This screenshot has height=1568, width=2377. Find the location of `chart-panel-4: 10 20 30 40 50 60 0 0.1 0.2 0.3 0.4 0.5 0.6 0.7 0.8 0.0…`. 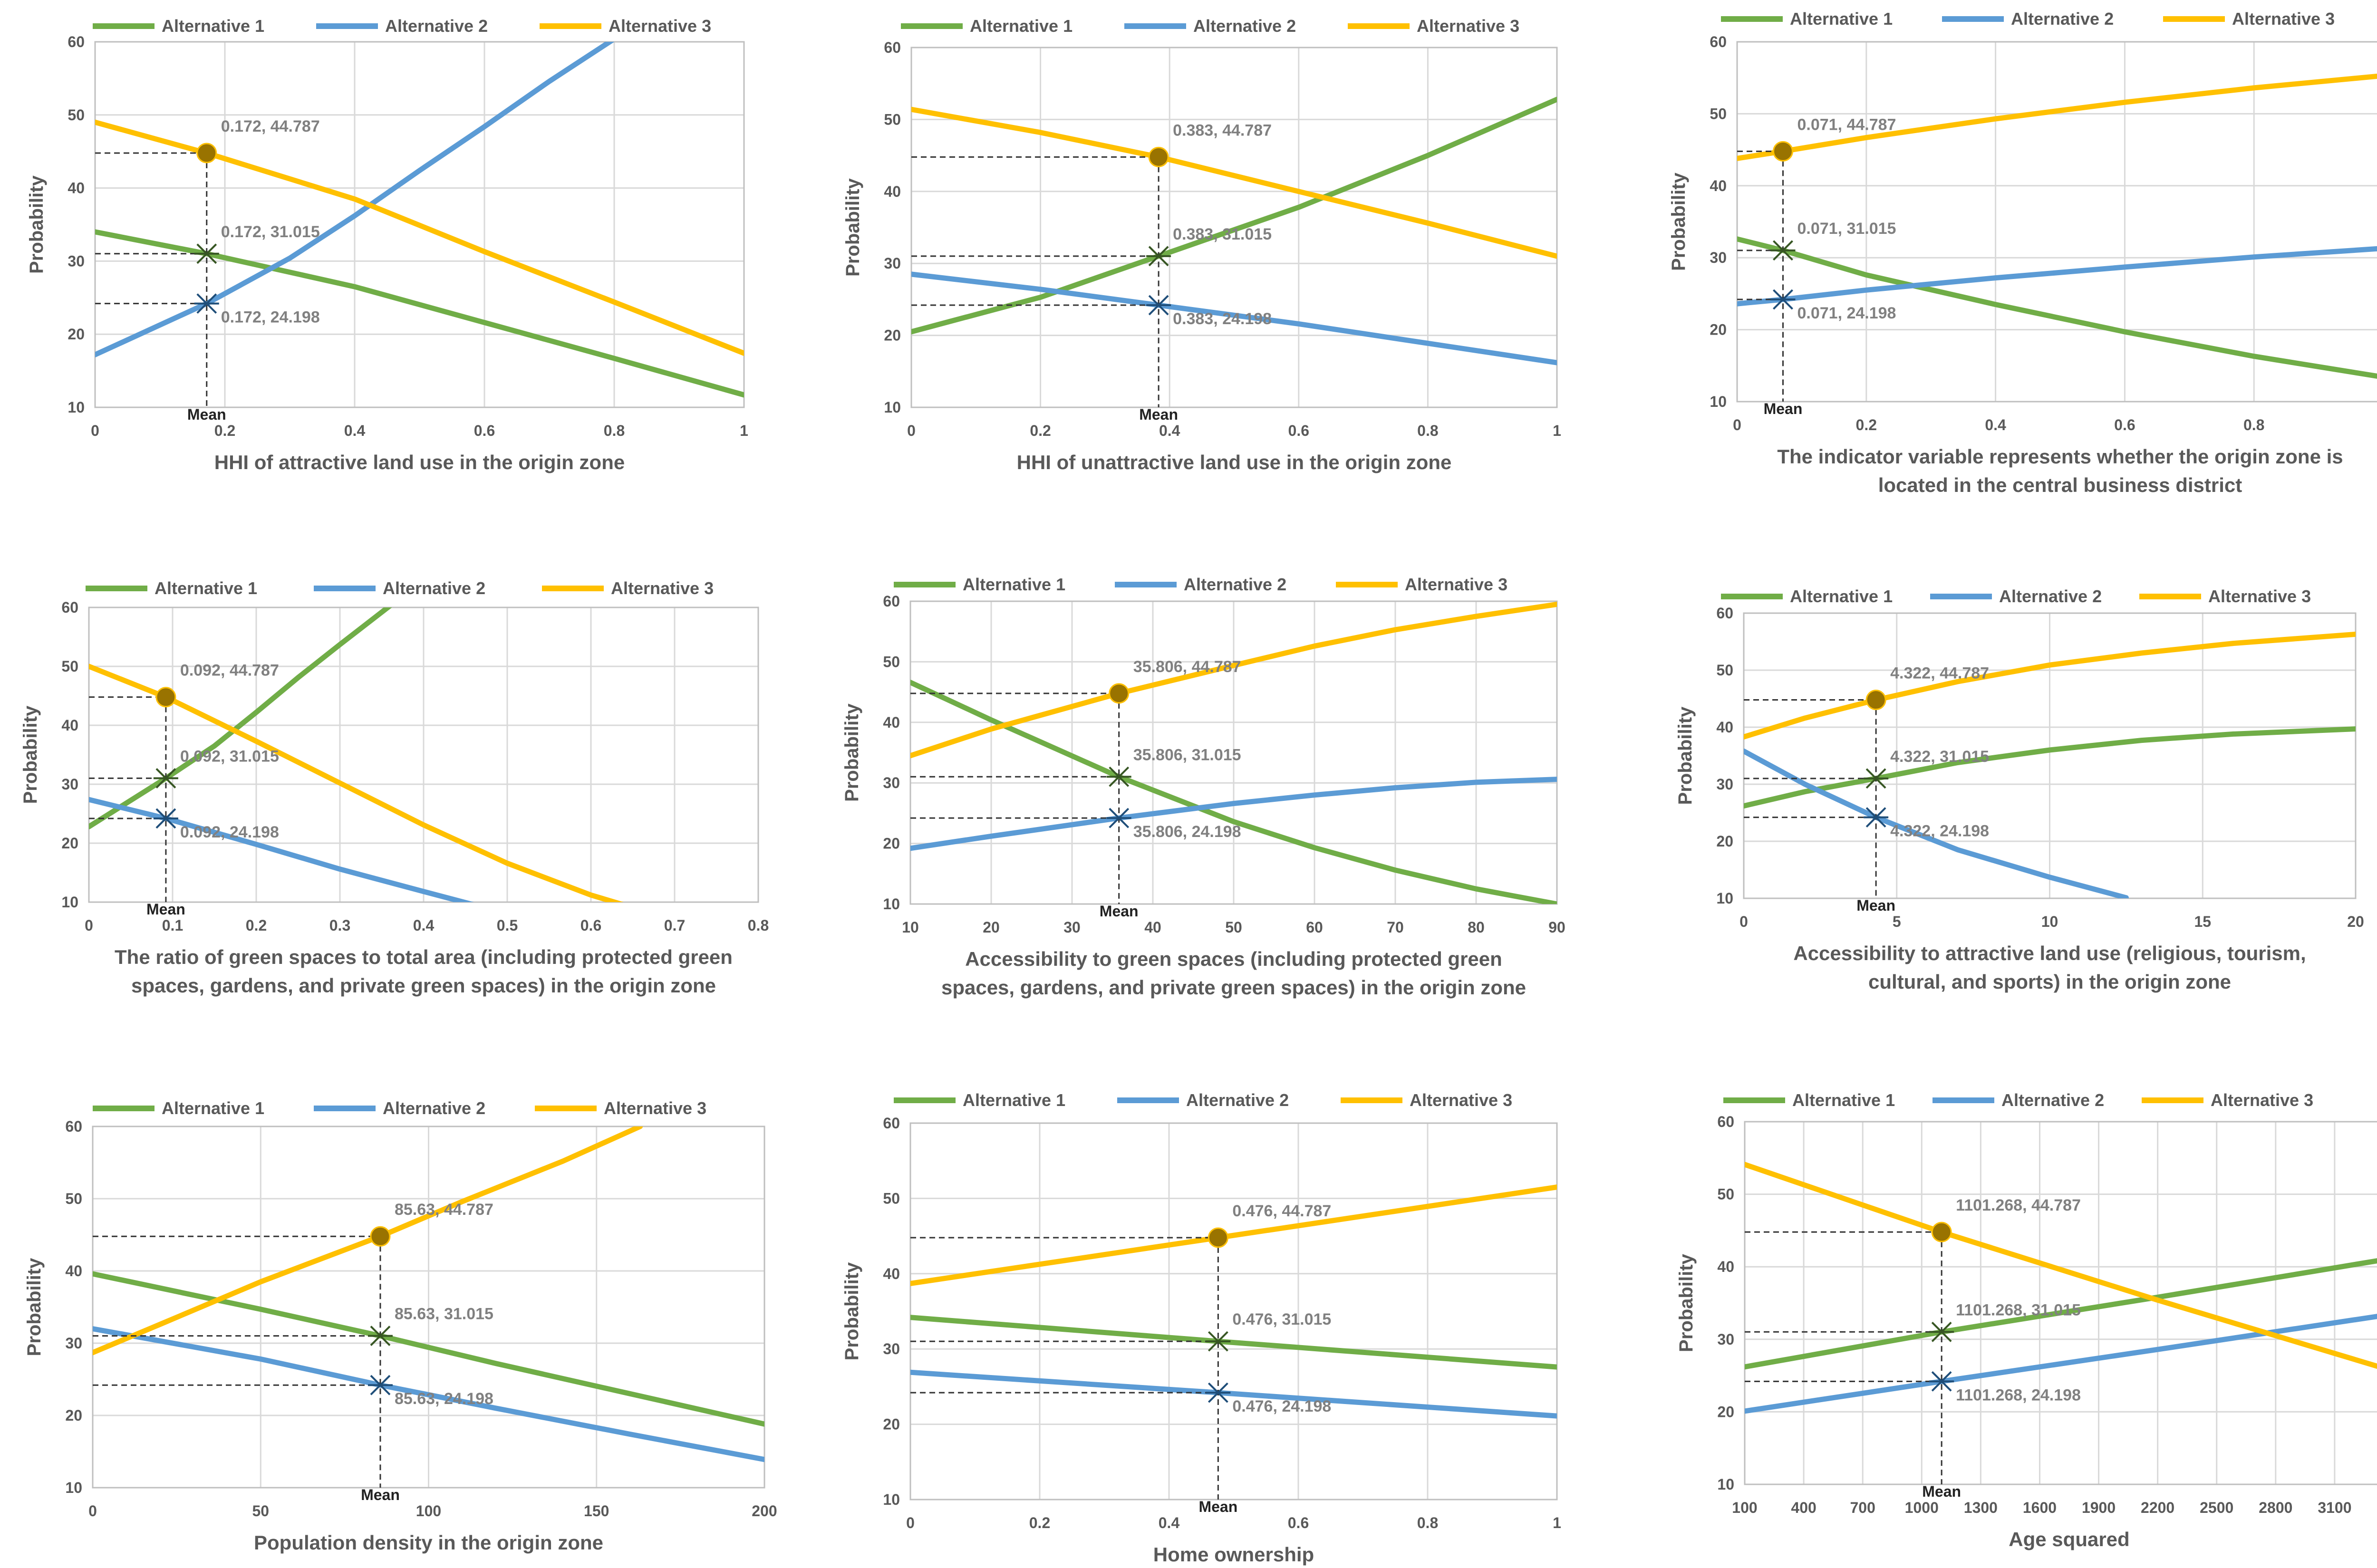

chart-panel-4: 10 20 30 40 50 60 0 0.1 0.2 0.3 0.4 0.5 0.6 0.7 0.8 0.0… is located at coordinates (394, 787).